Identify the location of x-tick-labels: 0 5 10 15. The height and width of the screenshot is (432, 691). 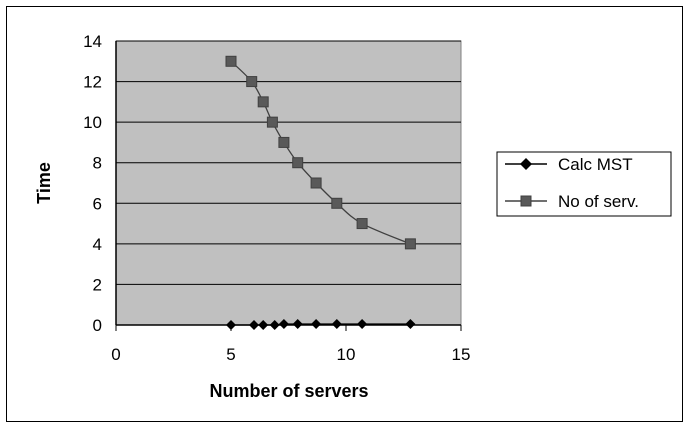
(291, 344).